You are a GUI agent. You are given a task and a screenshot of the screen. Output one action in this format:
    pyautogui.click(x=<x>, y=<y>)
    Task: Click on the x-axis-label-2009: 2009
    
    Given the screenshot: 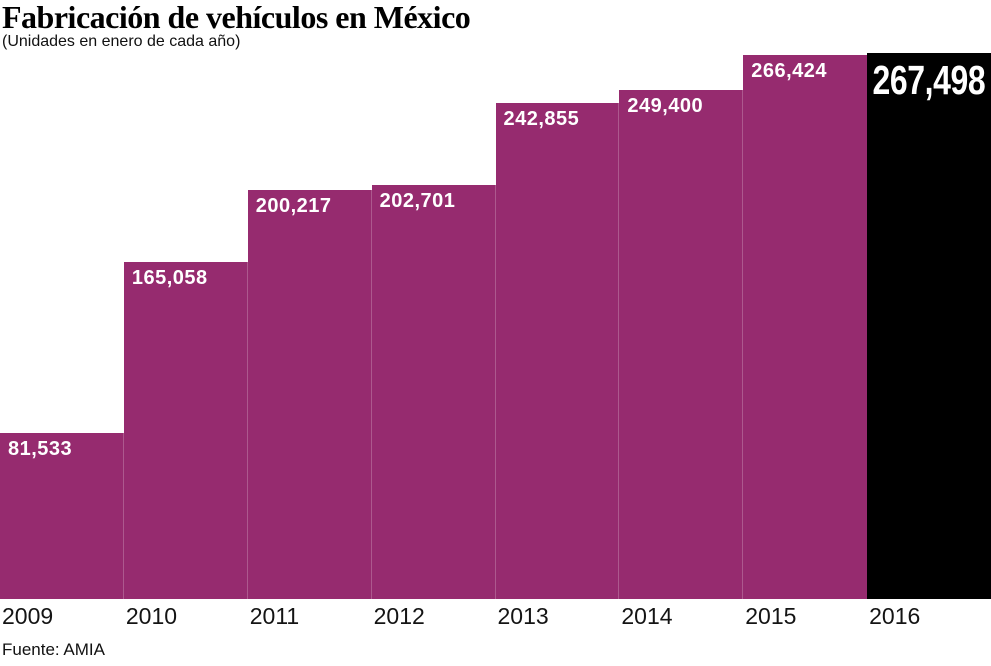 What is the action you would take?
    pyautogui.click(x=28, y=616)
    